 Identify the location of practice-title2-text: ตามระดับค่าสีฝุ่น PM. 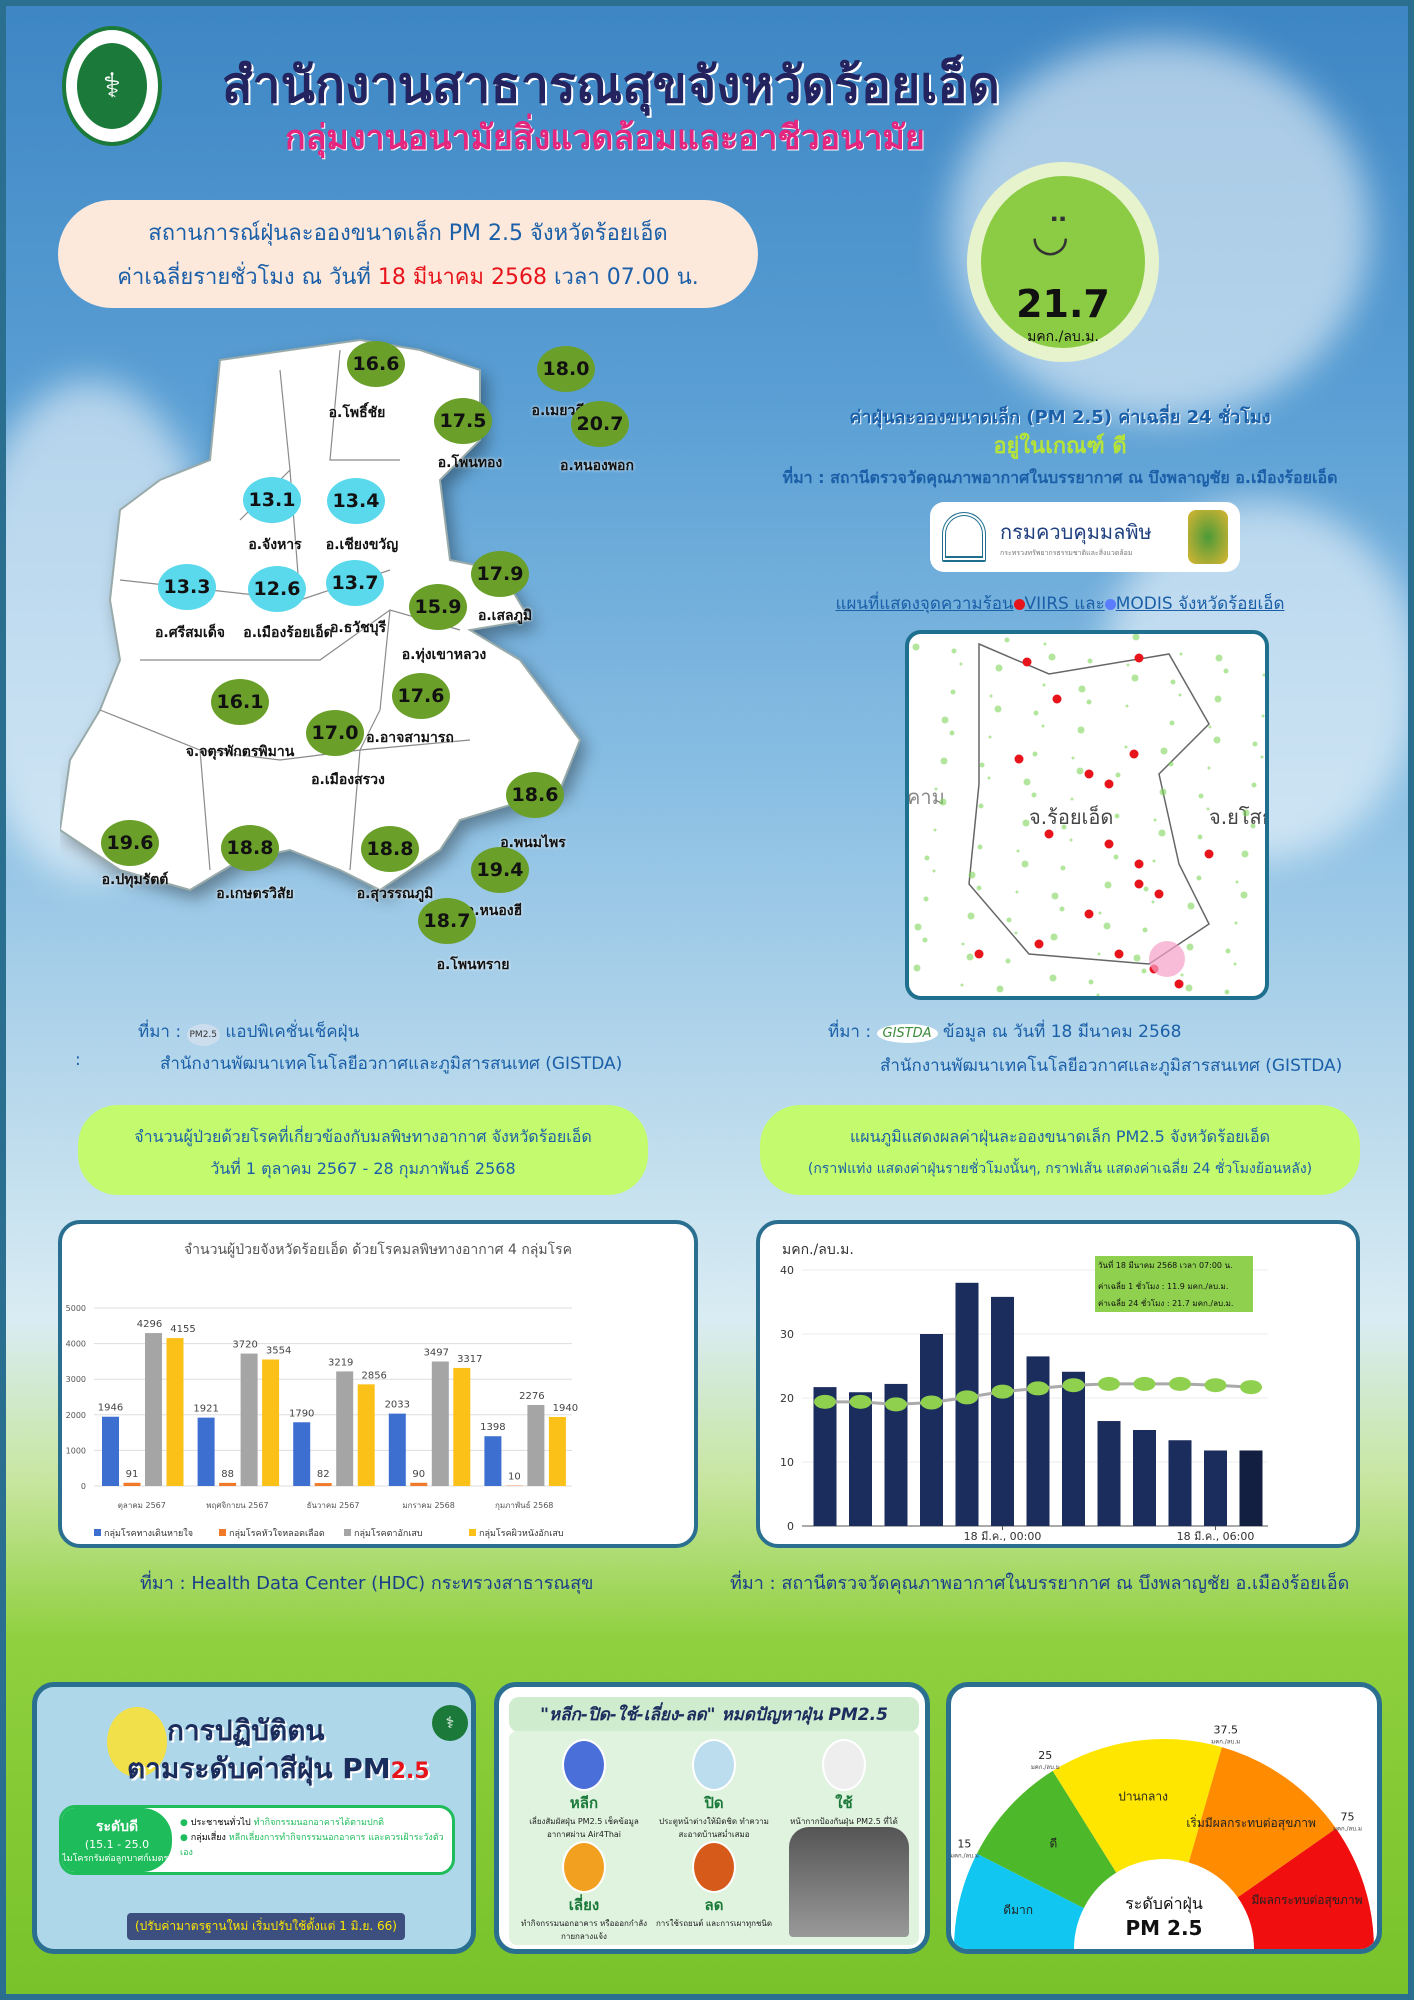
(259, 1768).